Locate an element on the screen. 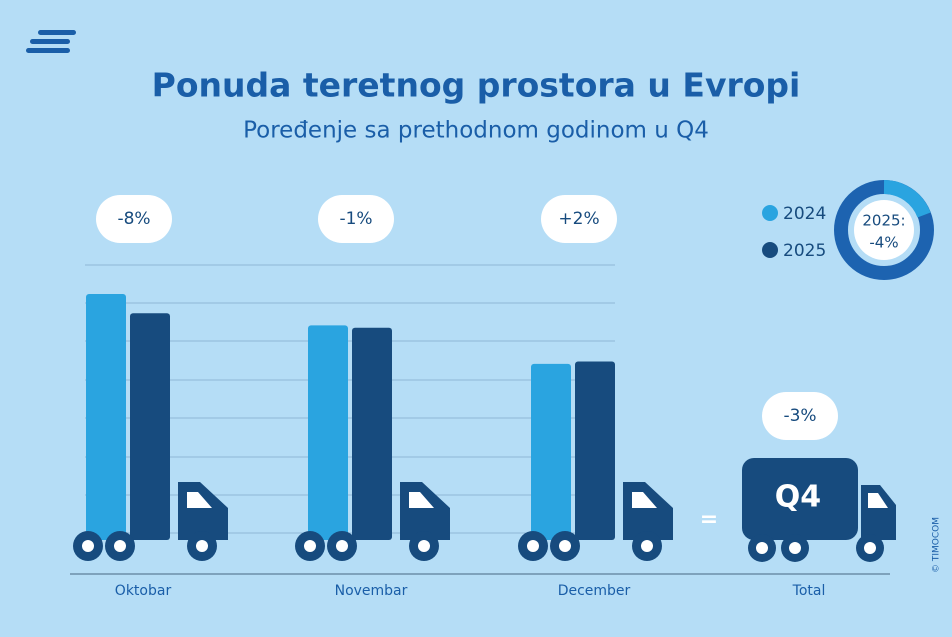 The width and height of the screenshot is (952, 637). total-change: -3% is located at coordinates (799, 416).